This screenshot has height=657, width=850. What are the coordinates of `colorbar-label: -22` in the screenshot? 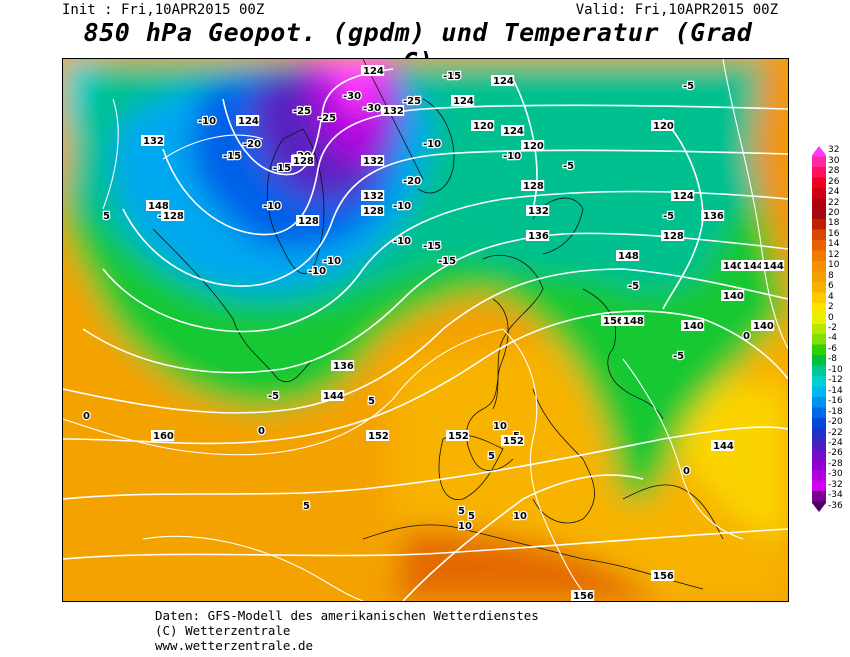 It's located at (835, 432).